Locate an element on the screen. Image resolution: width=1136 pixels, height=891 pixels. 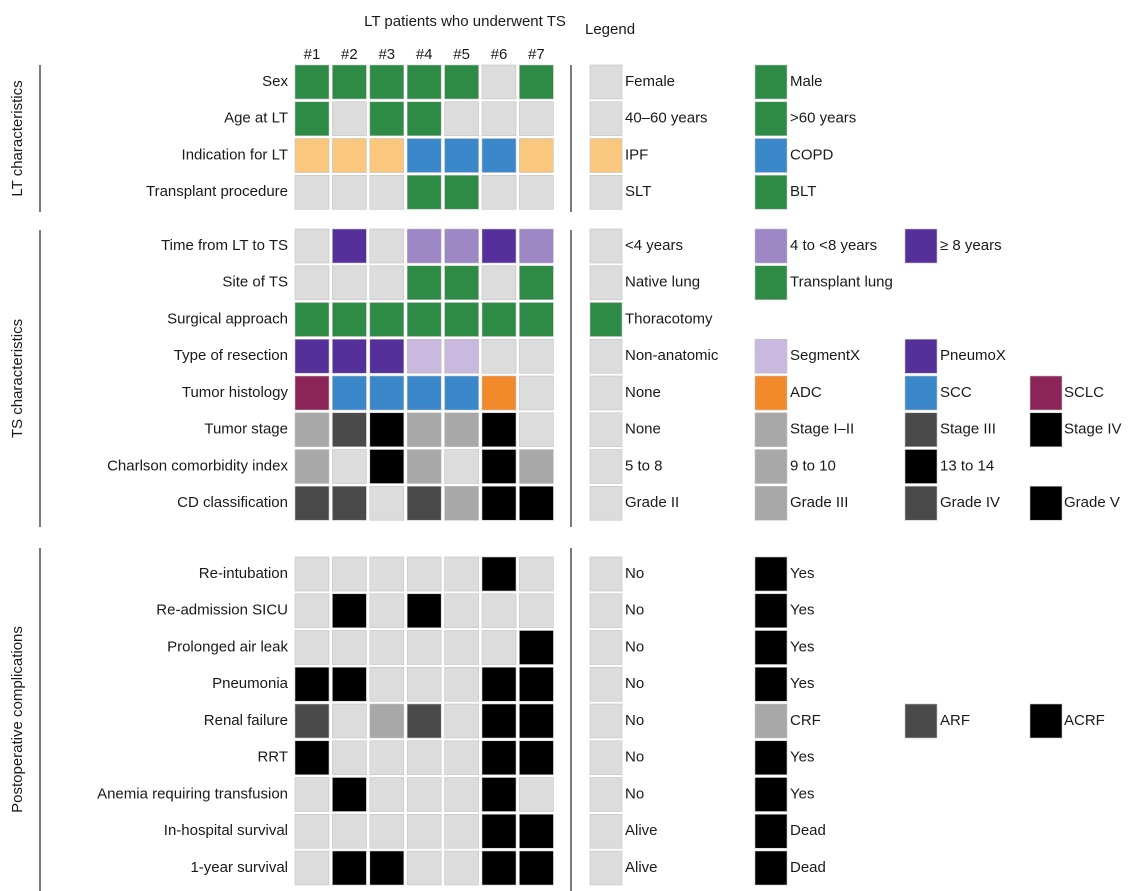
row-label: Prolonged air leak is located at coordinates (227, 646).